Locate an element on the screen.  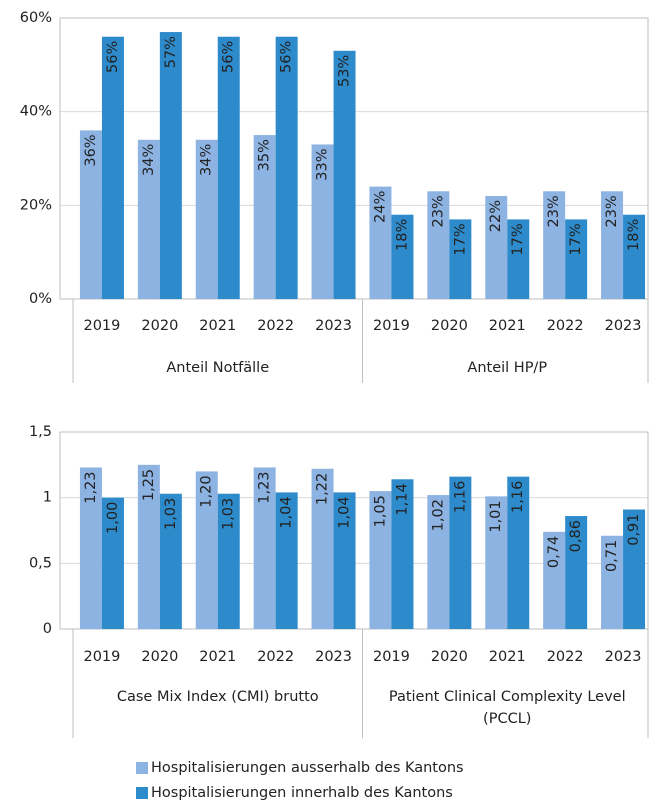
group-label: Patient Clinical Complexity Level is located at coordinates (507, 697).